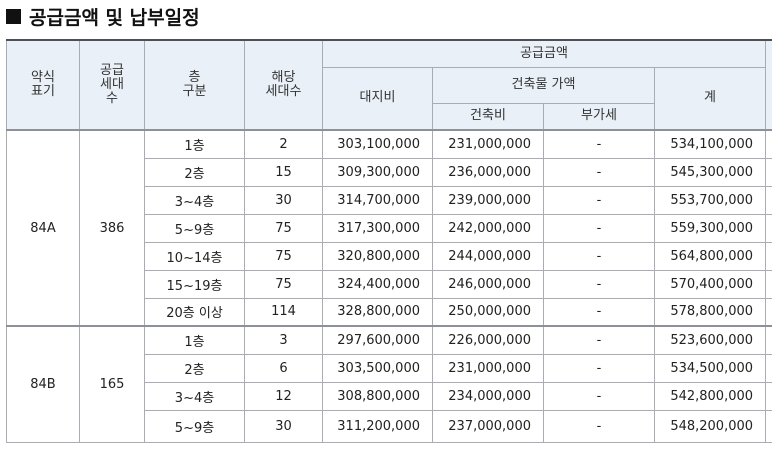  I want to click on cell-land-cost: 308,800,000, so click(377, 396).